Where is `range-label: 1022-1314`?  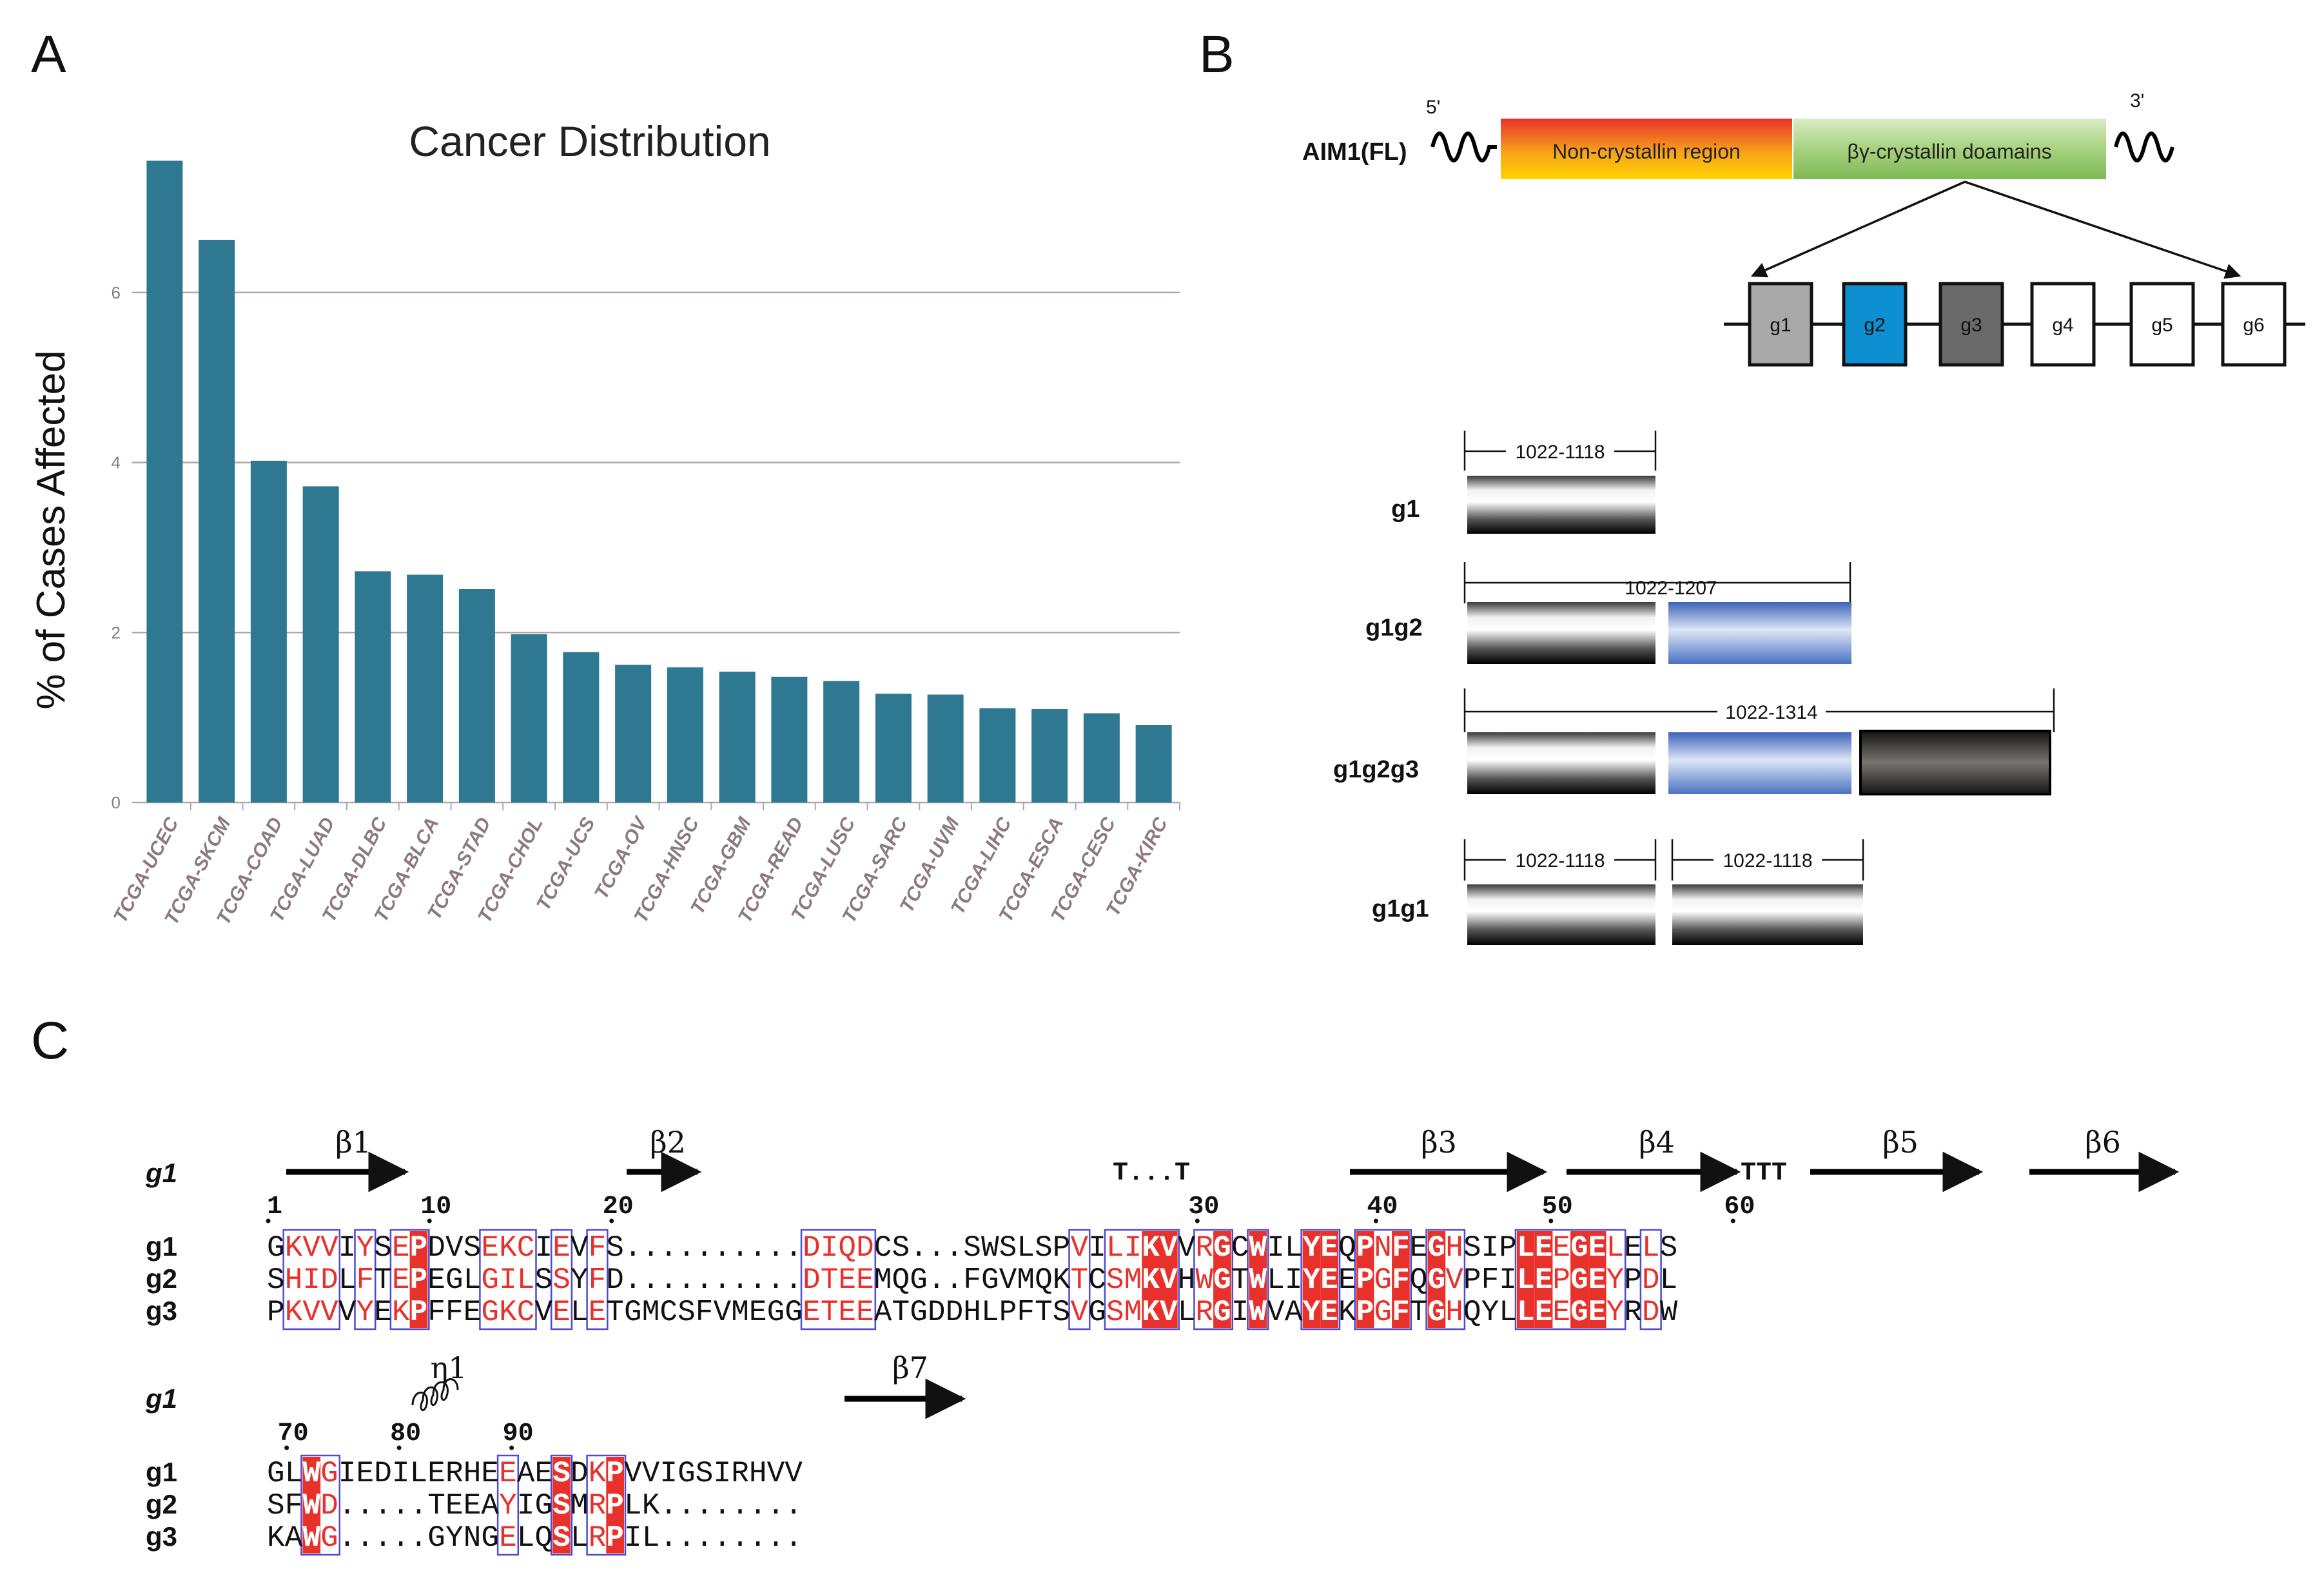 range-label: 1022-1314 is located at coordinates (1771, 712).